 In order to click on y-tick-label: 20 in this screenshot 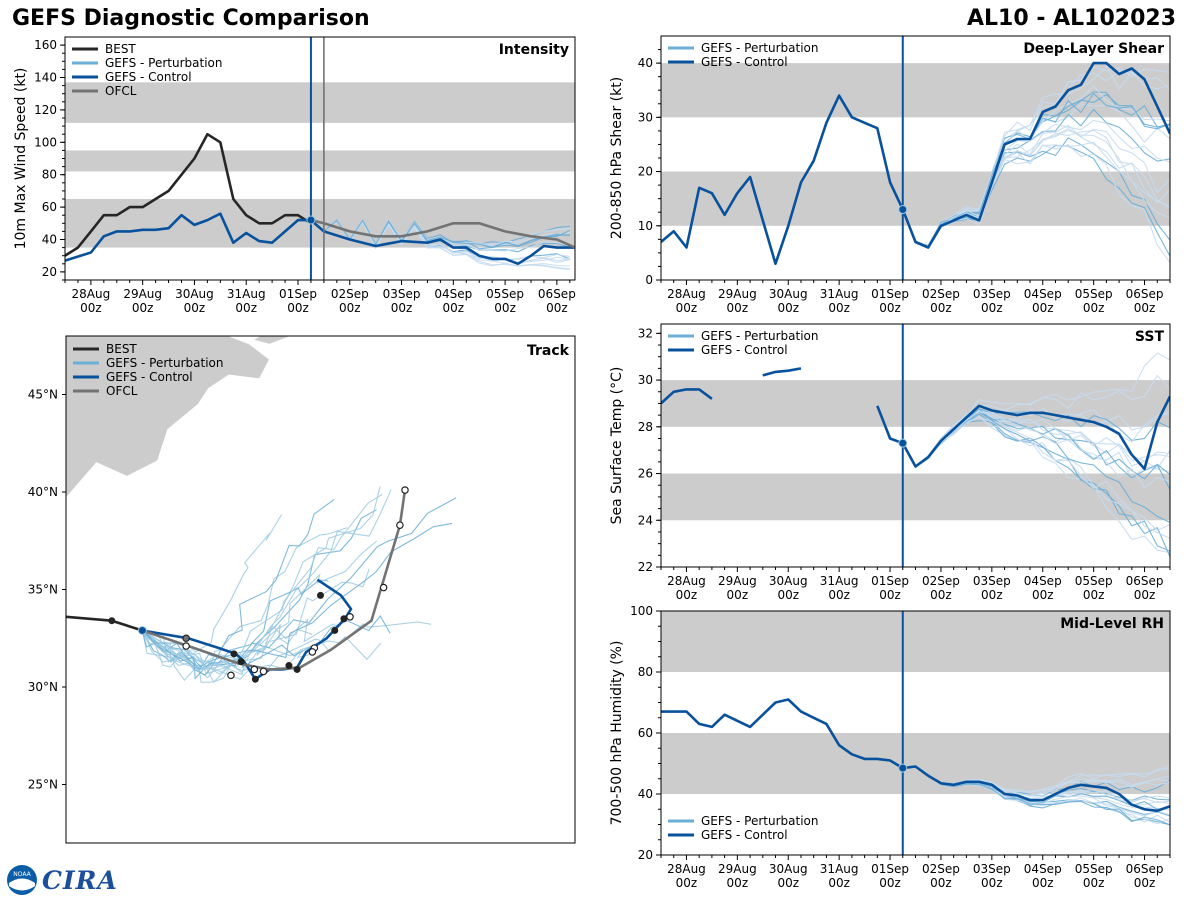, I will do `click(49, 272)`.